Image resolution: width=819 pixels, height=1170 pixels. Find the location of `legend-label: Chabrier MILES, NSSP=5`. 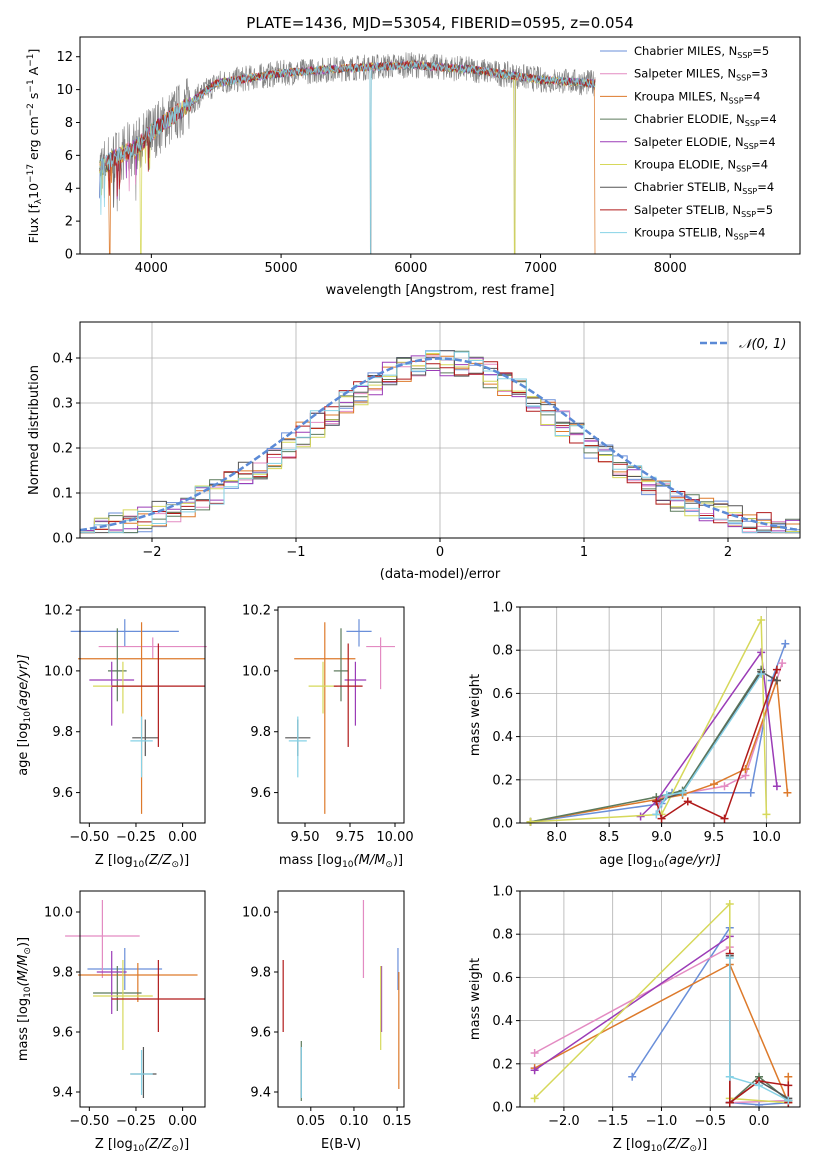

legend-label: Chabrier MILES, NSSP=5 is located at coordinates (701, 52).